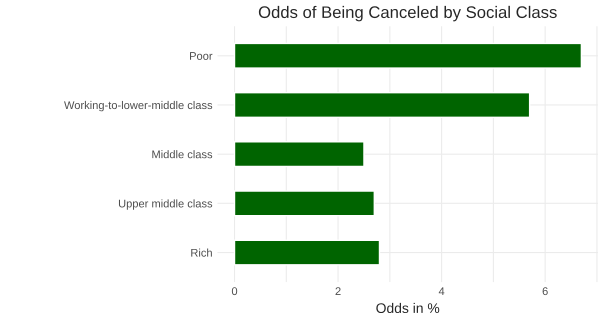  What do you see at coordinates (545, 291) in the screenshot?
I see `x-tick-label: 6` at bounding box center [545, 291].